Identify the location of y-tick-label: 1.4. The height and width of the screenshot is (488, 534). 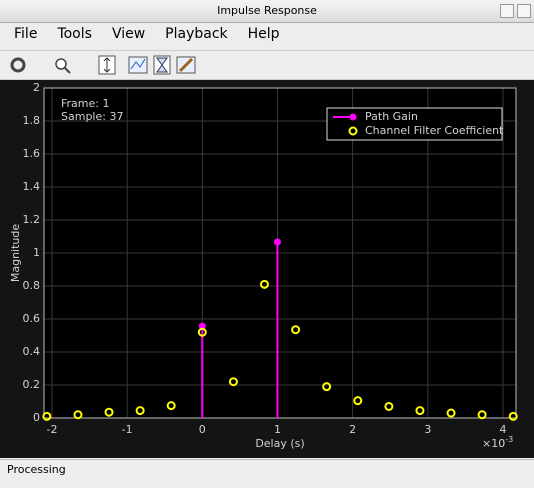
(32, 186).